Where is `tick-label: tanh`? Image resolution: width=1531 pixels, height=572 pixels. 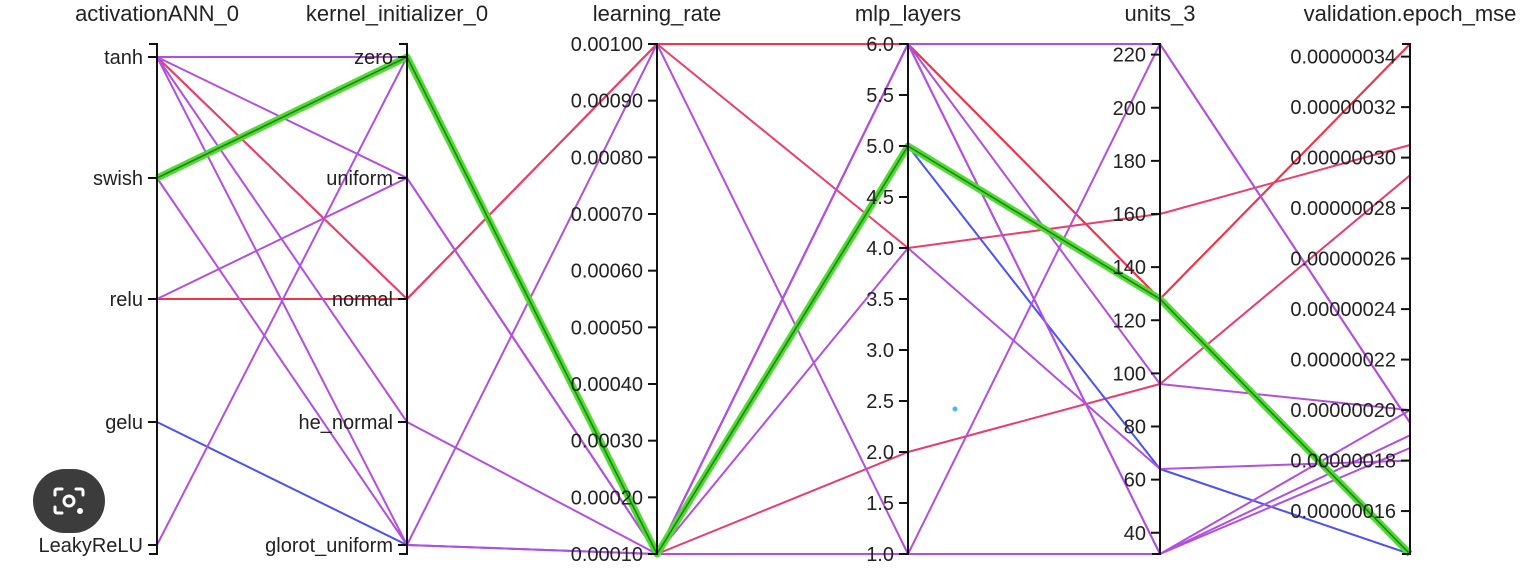
tick-label: tanh is located at coordinates (123, 58).